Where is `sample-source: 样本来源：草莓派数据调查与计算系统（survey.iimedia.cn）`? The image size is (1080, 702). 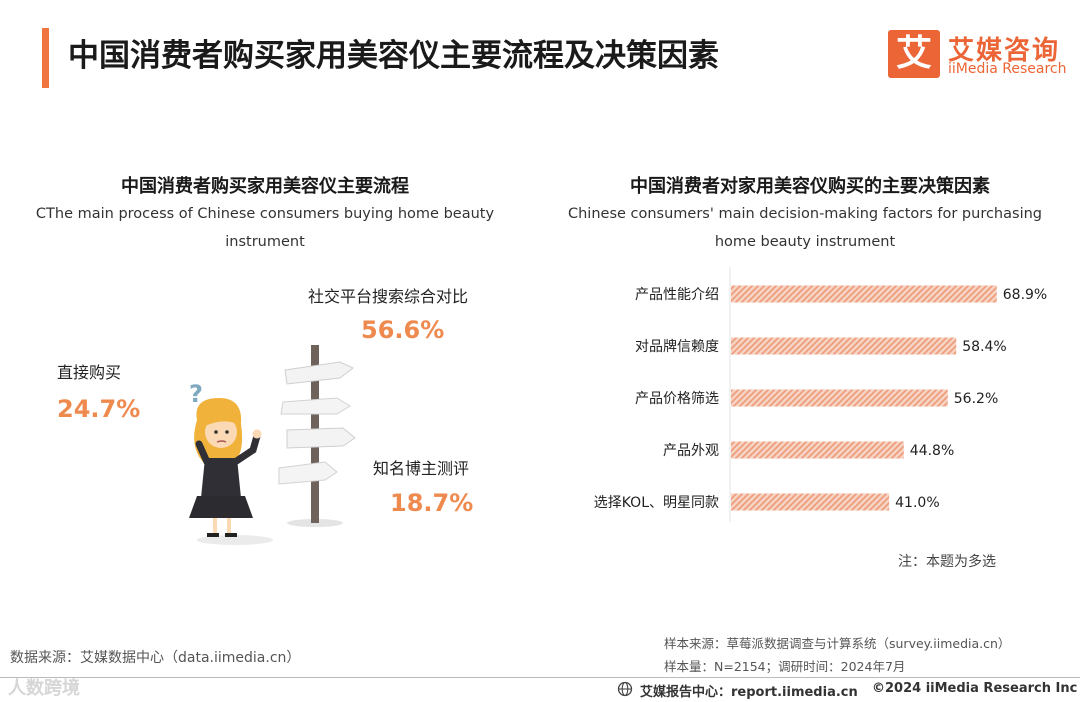 sample-source: 样本来源：草莓派数据调查与计算系统（survey.iimedia.cn） is located at coordinates (837, 643).